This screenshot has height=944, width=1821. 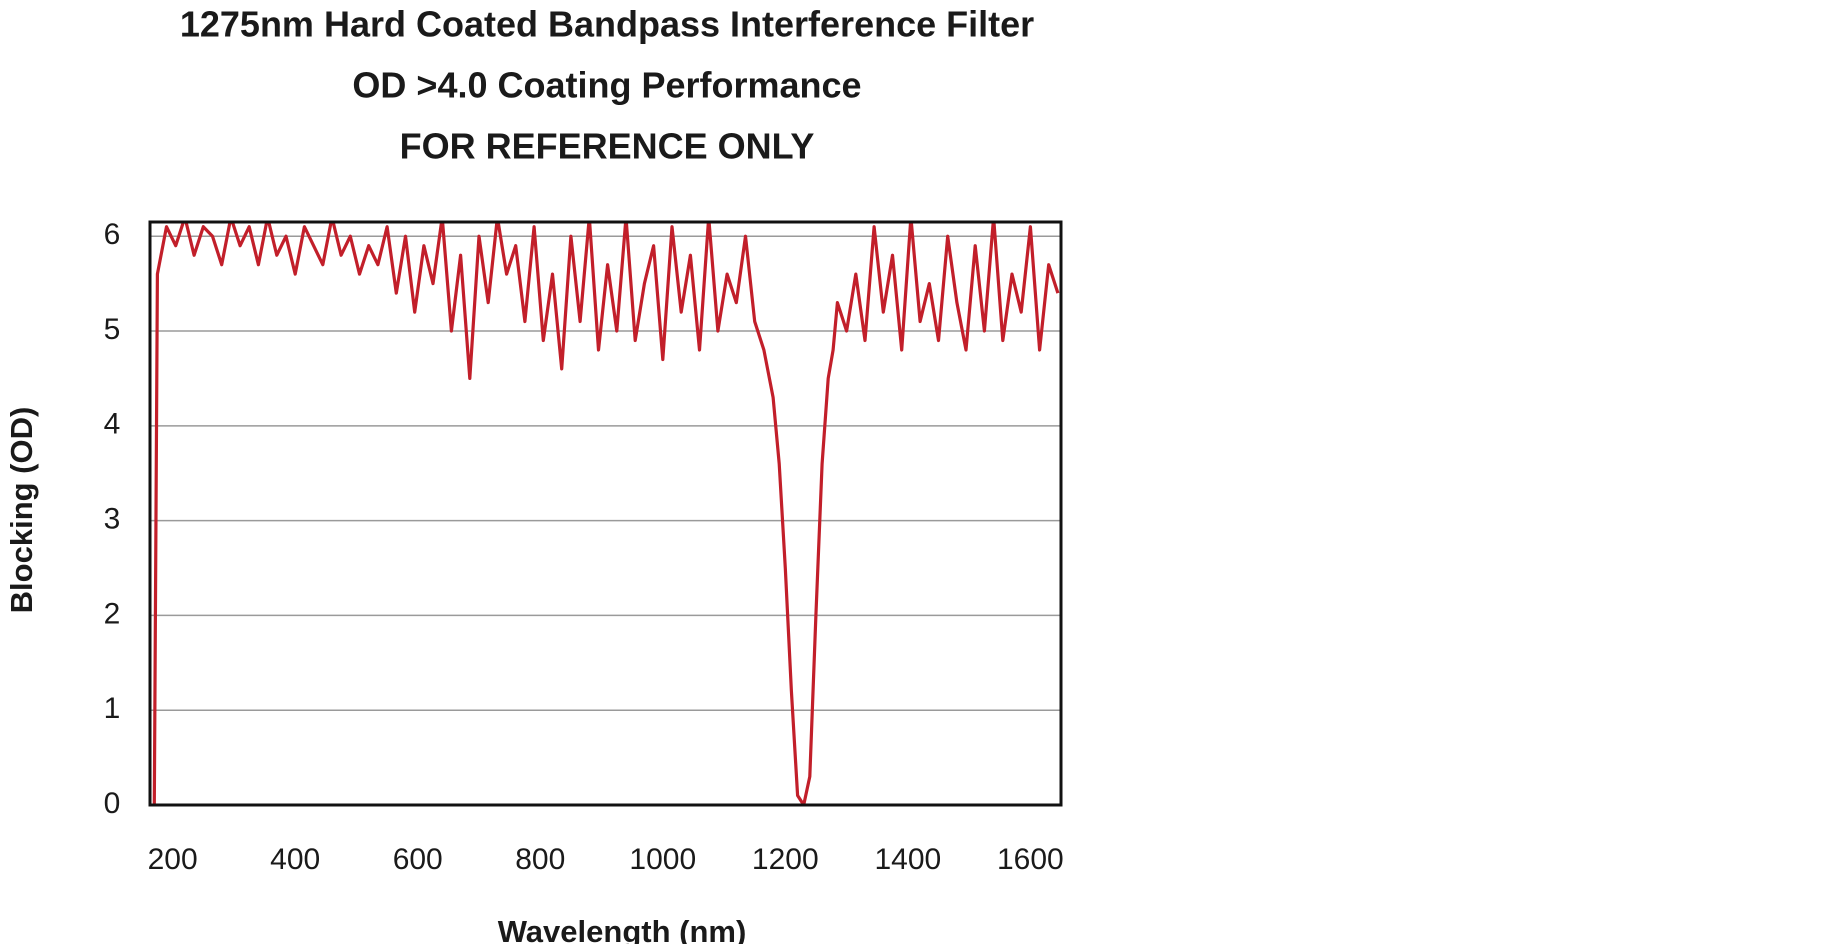 I want to click on chart-subtitle: FOR REFERENCE ONLY, so click(x=607, y=146).